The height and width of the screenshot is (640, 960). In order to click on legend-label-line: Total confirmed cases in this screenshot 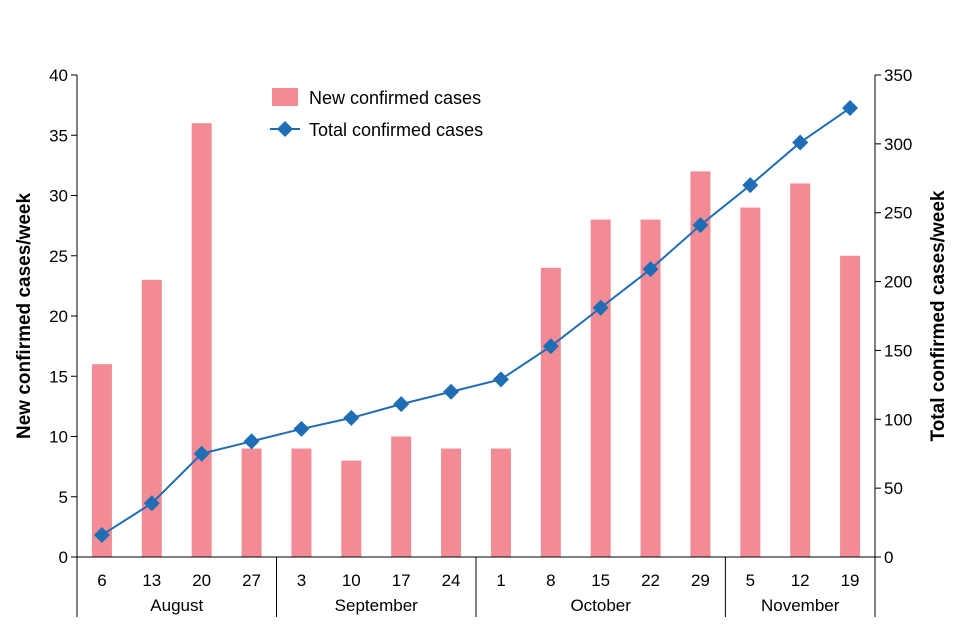, I will do `click(396, 130)`.